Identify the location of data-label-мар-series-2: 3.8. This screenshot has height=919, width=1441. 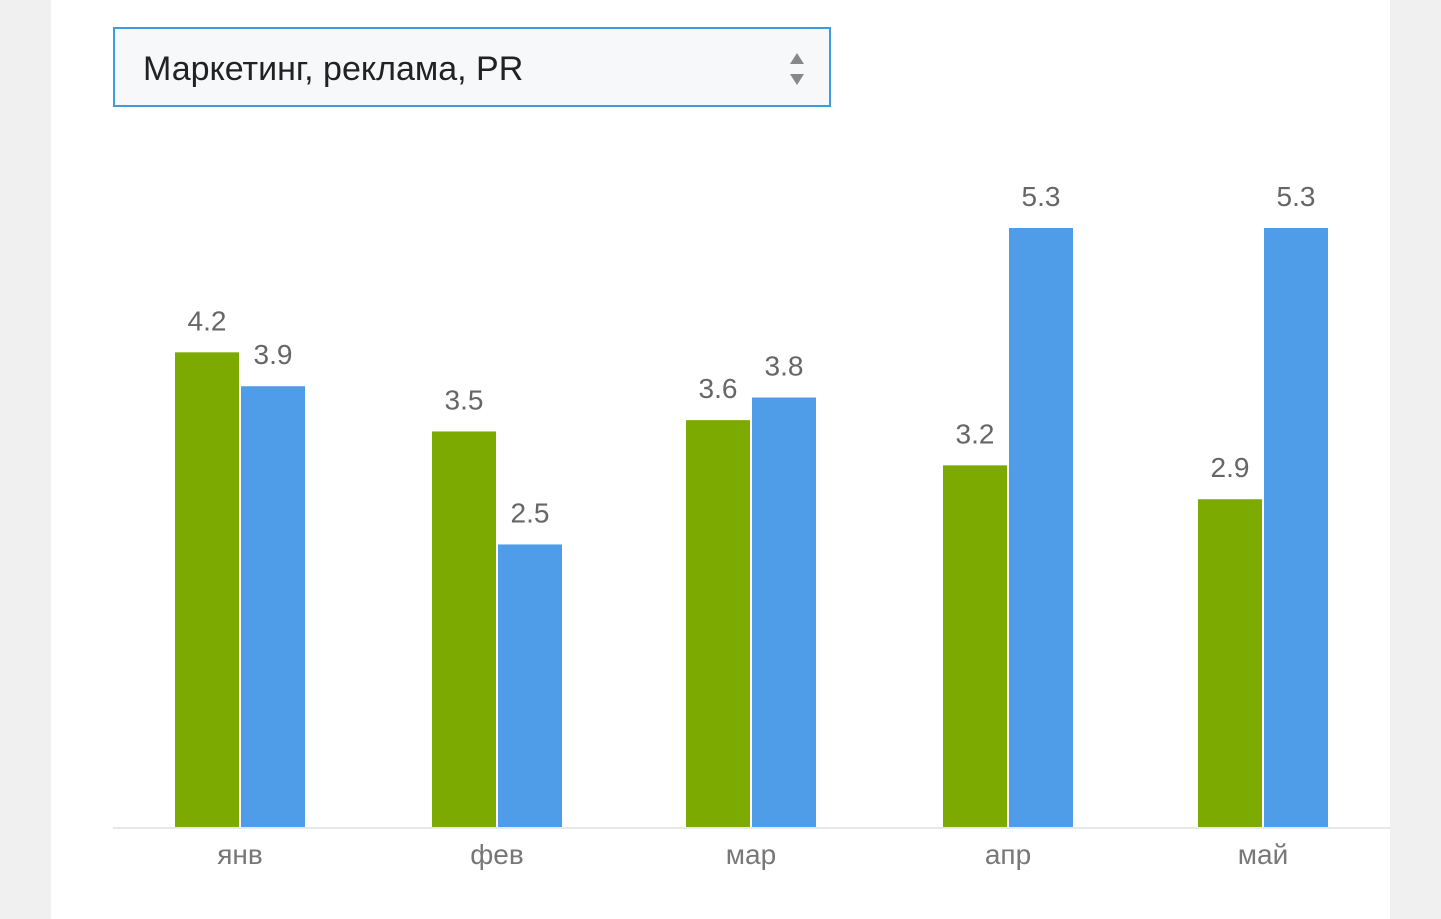
(784, 366).